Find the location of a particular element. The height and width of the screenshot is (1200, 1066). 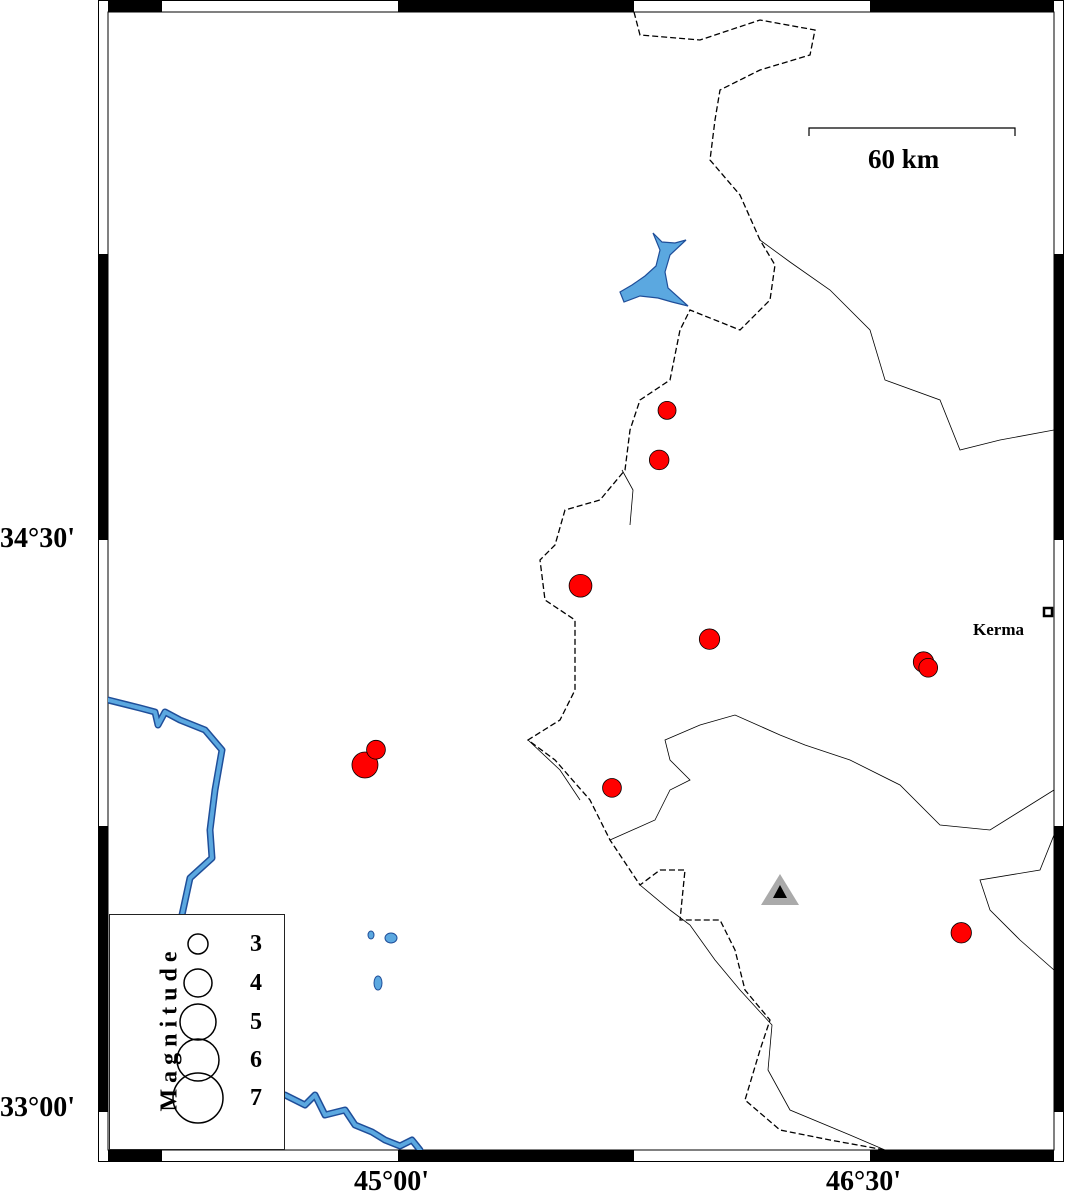

rivers is located at coordinates (266, 923).